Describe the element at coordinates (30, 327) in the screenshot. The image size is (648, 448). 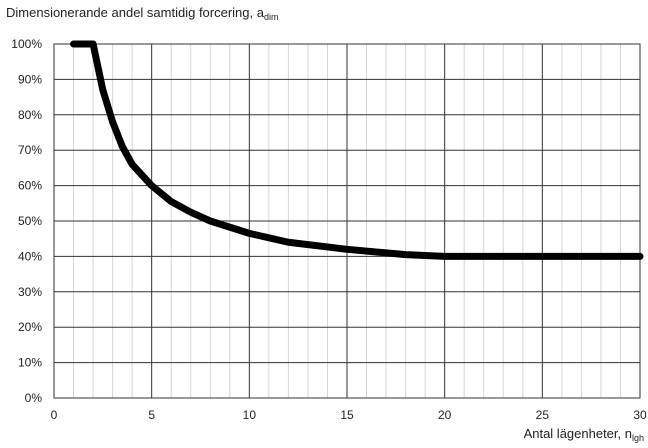
I see `y-tick-label: 20%` at that location.